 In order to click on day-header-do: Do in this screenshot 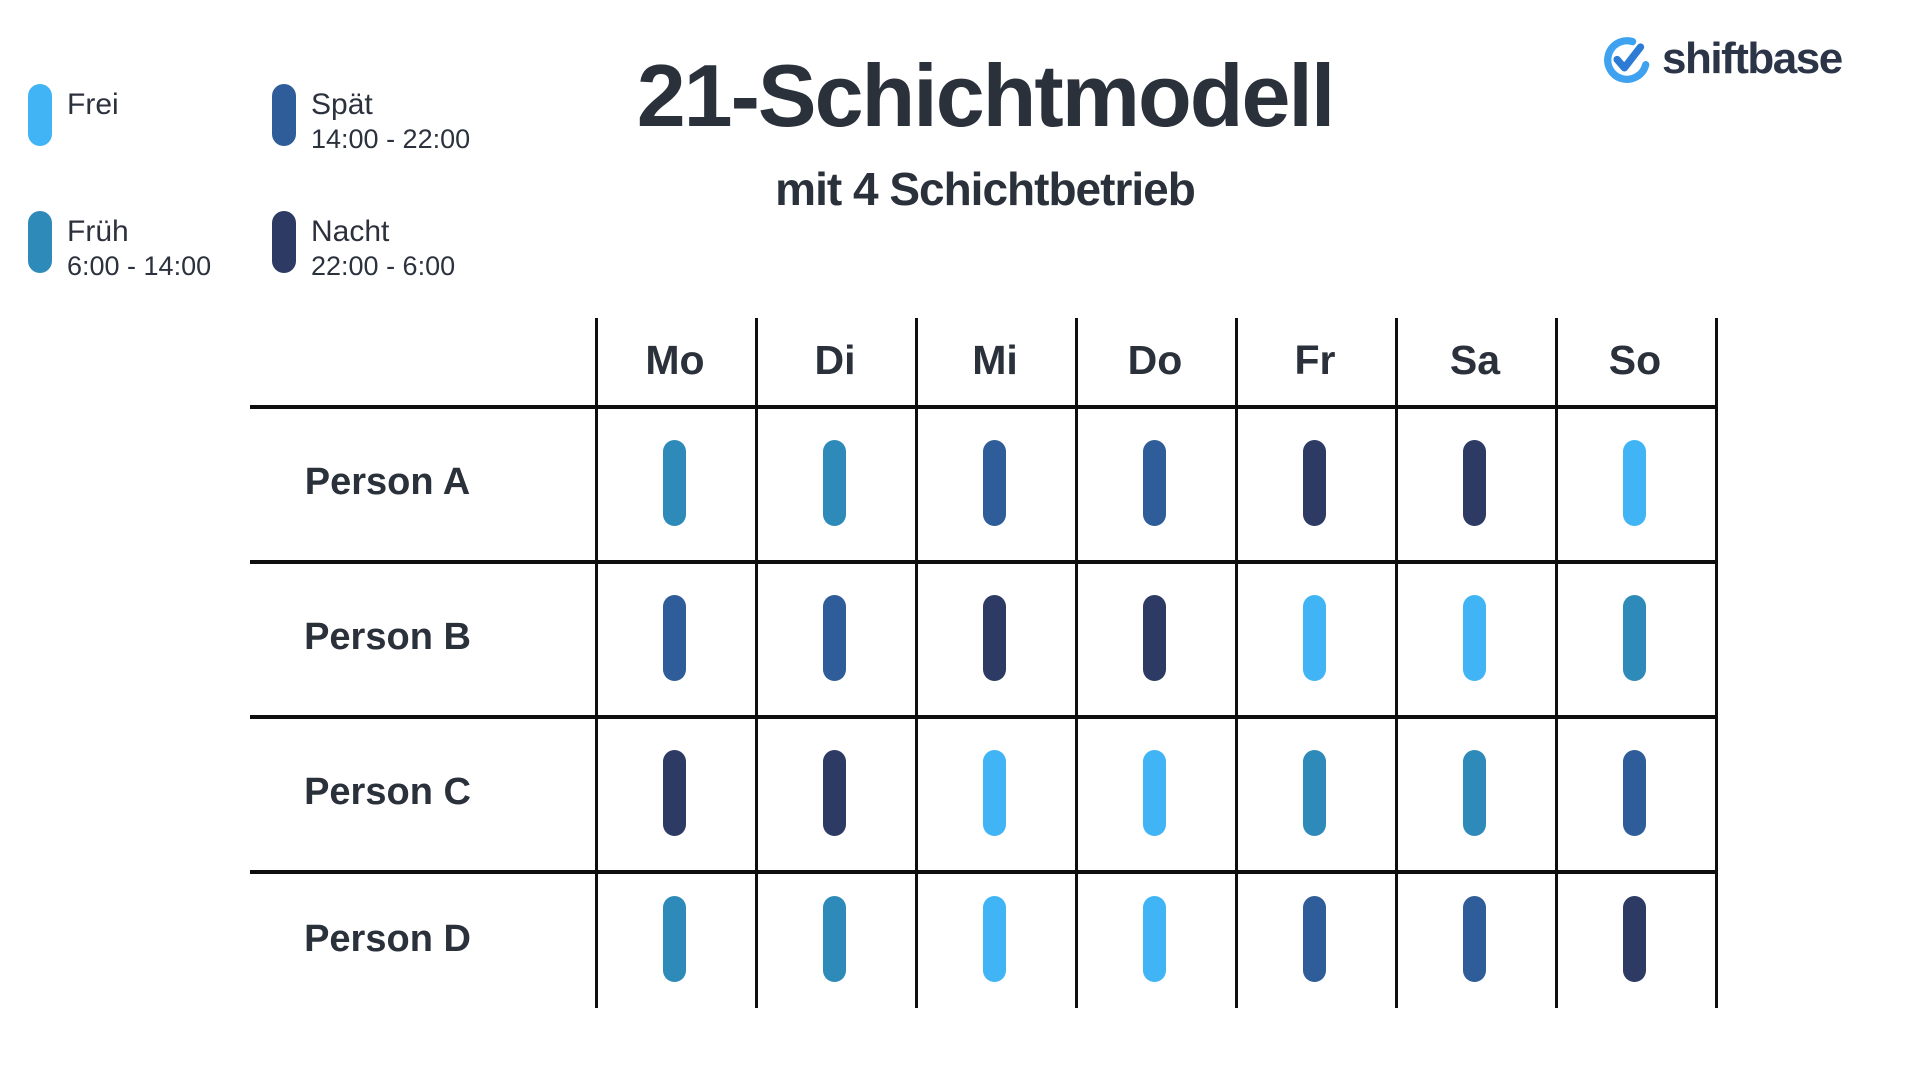, I will do `click(1155, 360)`.